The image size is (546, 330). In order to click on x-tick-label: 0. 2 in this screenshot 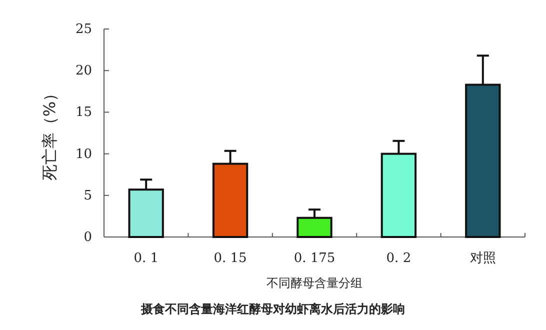, I will do `click(399, 258)`.